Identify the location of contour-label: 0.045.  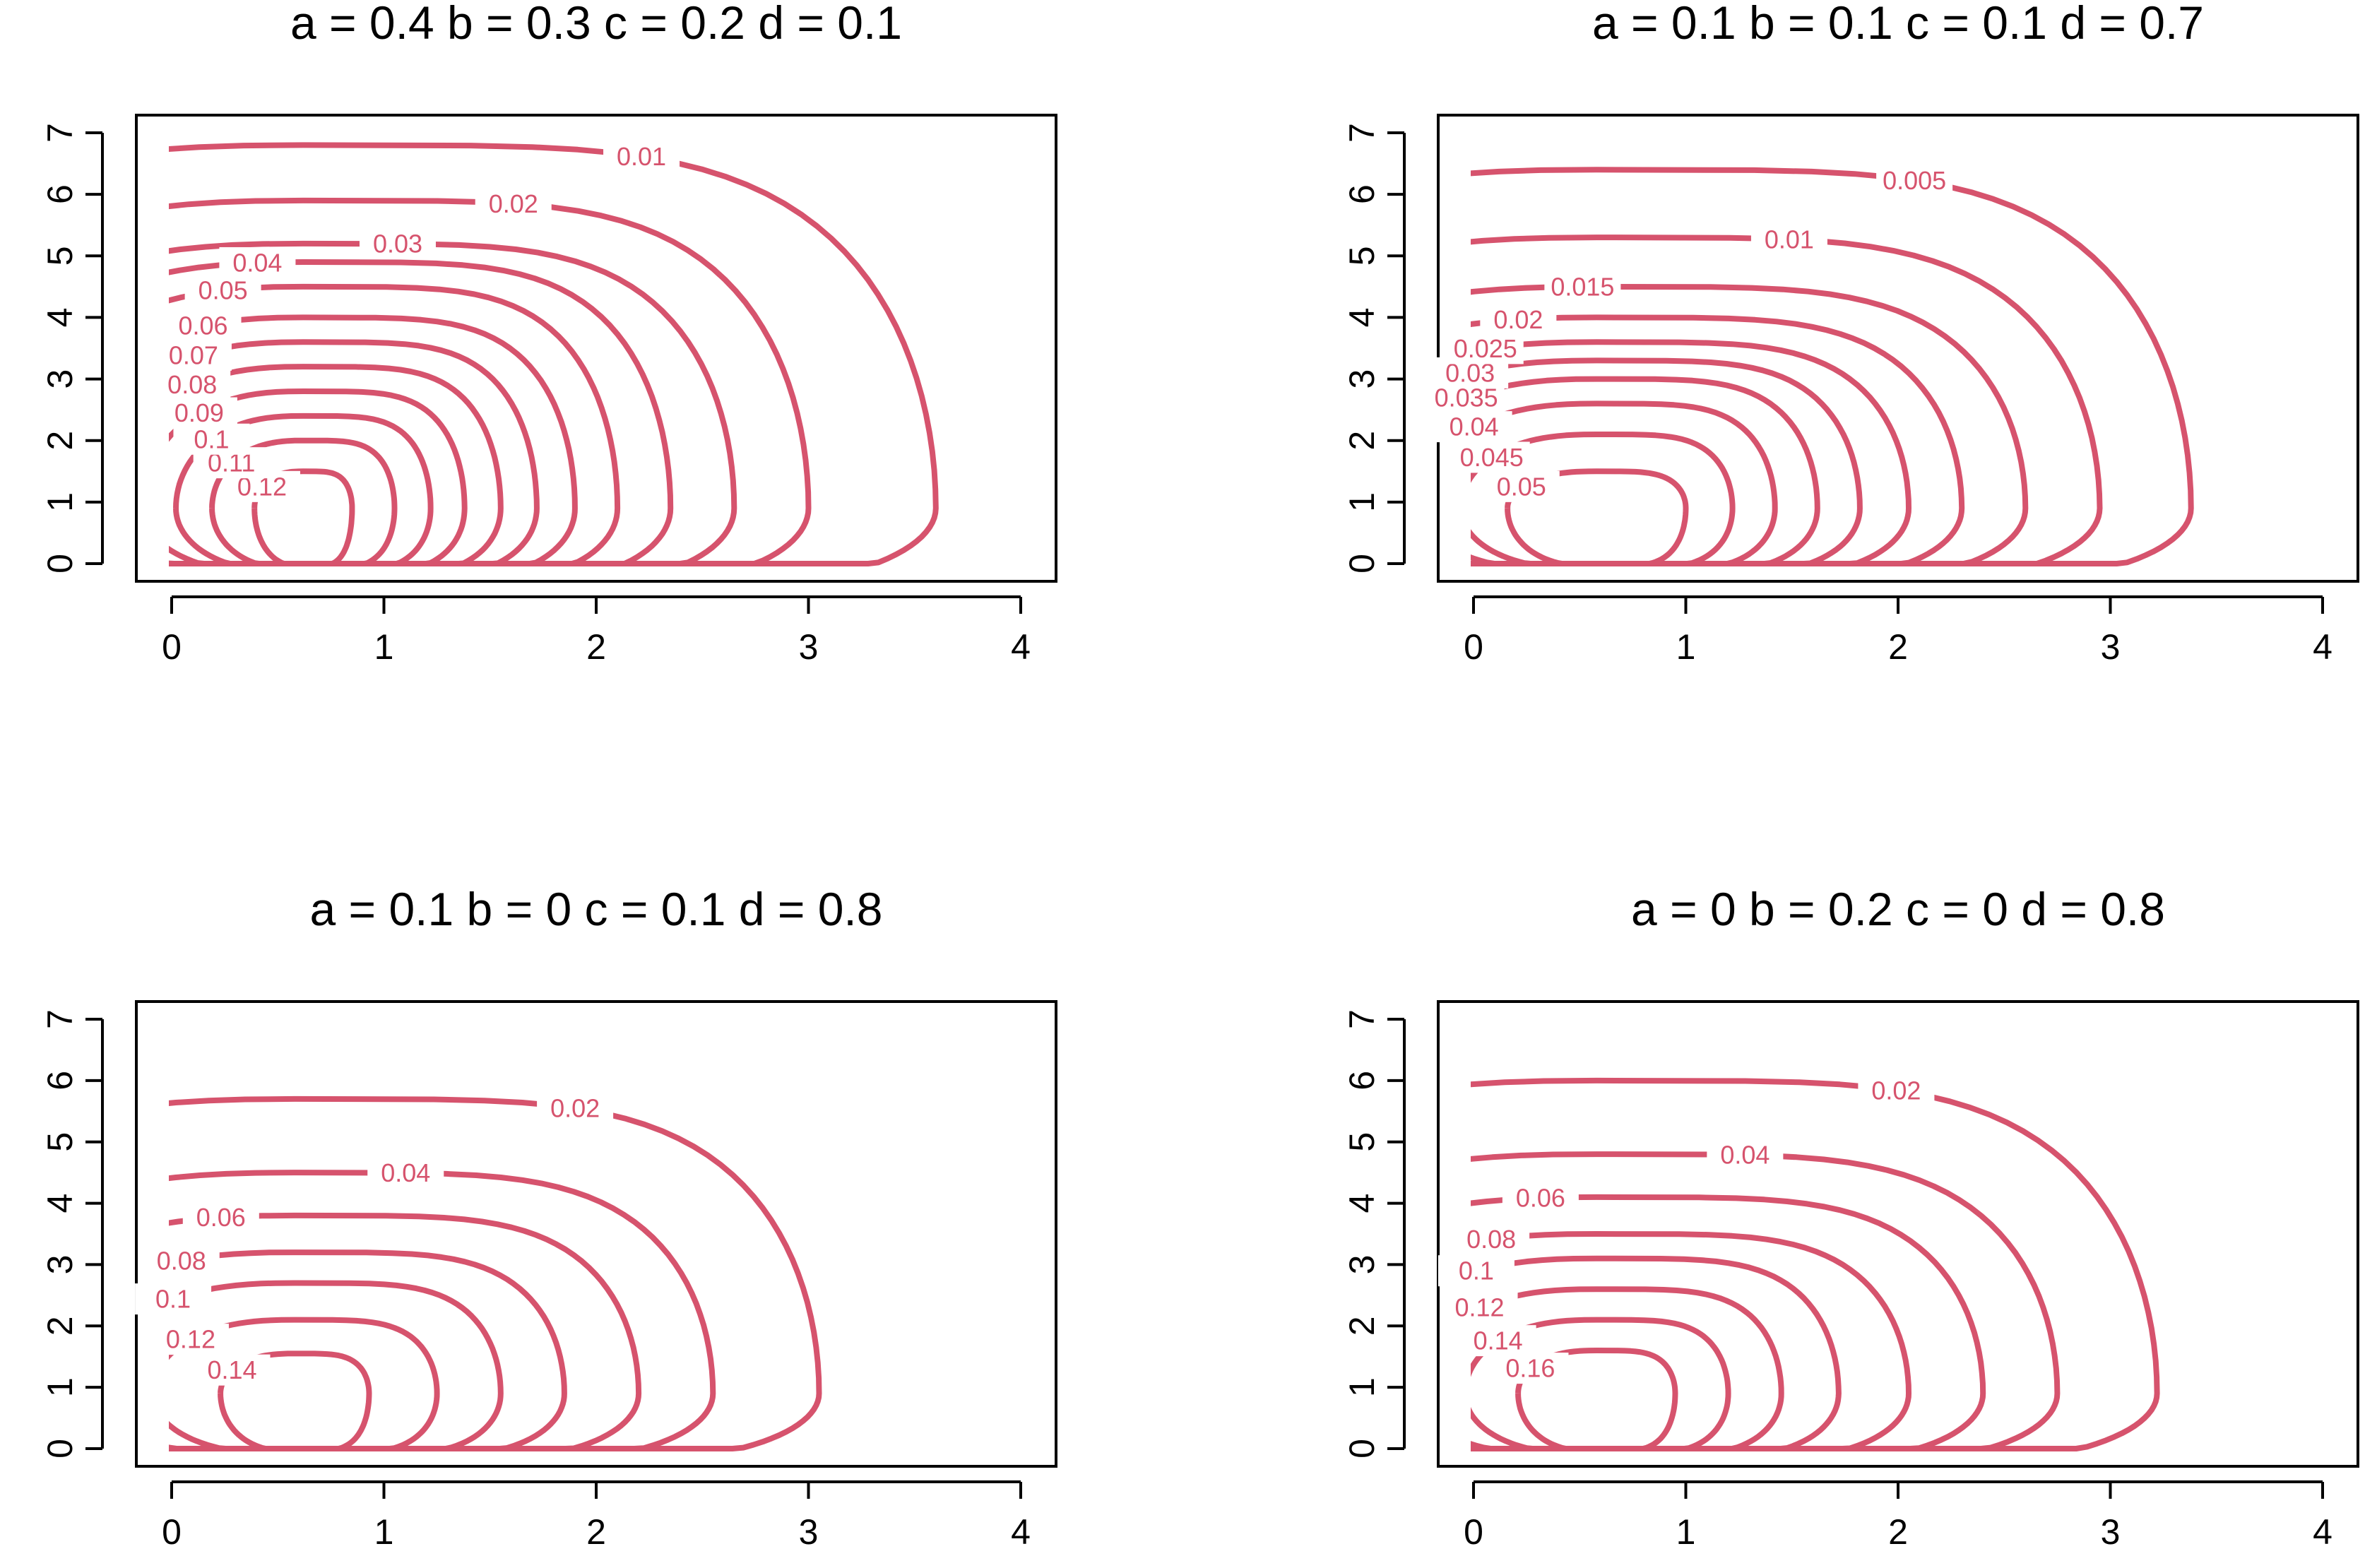
(1492, 458).